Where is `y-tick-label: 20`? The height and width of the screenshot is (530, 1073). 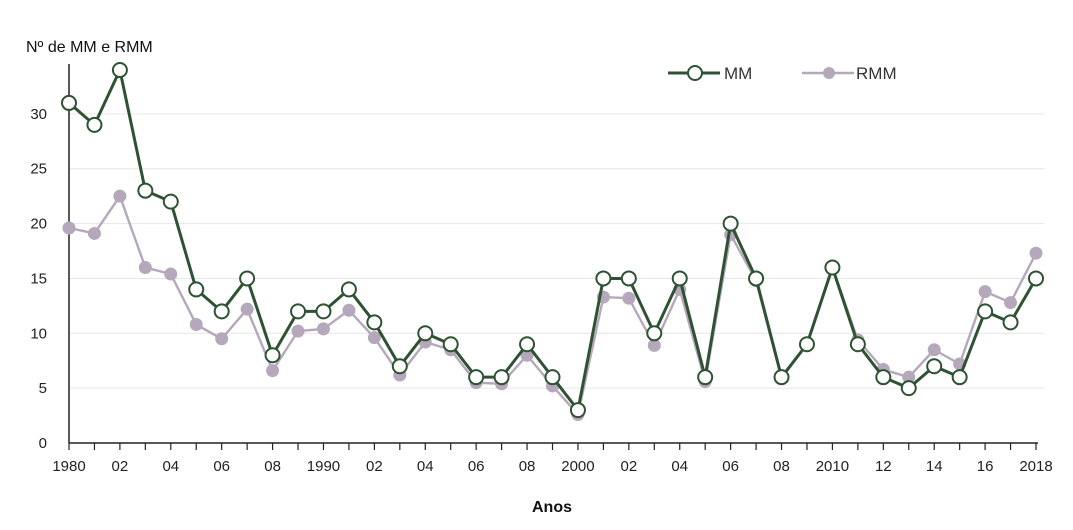 y-tick-label: 20 is located at coordinates (38, 224).